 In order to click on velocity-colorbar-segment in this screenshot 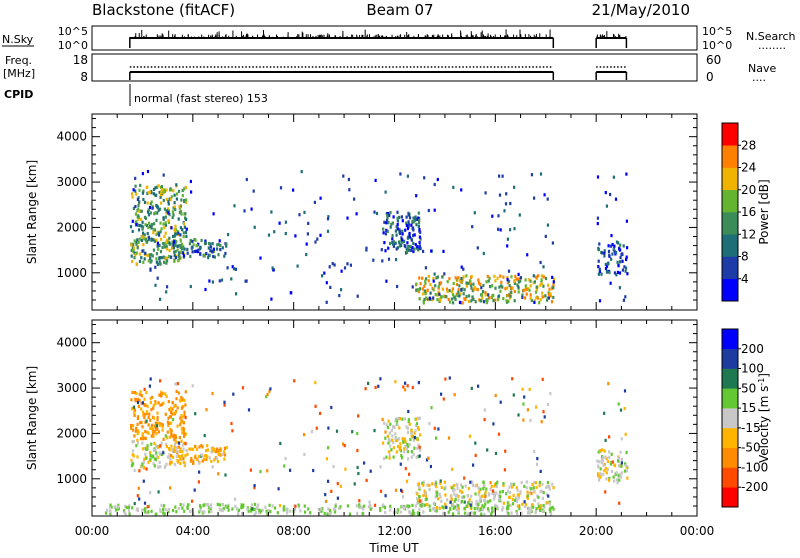, I will do `click(730, 418)`.